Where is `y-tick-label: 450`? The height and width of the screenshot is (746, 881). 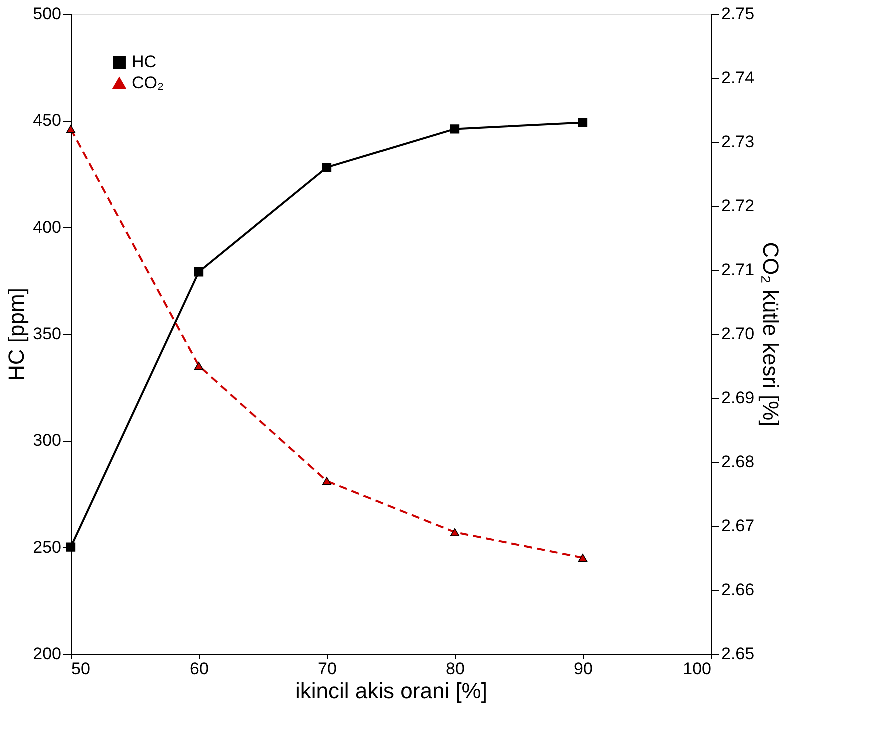
y-tick-label: 450 is located at coordinates (47, 120).